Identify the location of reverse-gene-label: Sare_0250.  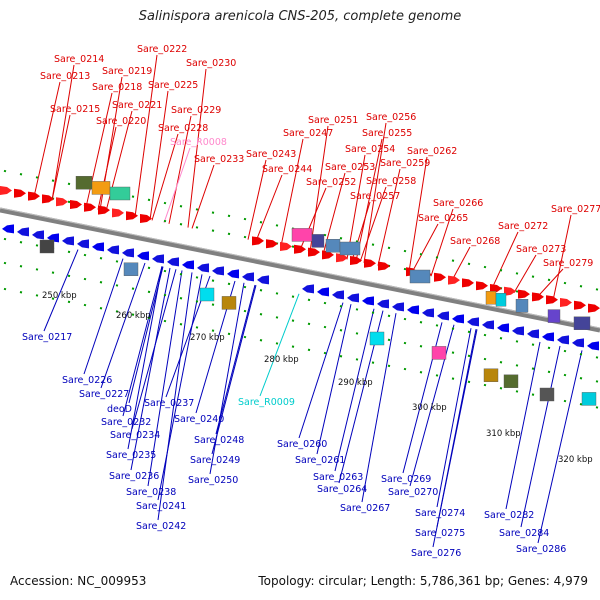
(213, 480).